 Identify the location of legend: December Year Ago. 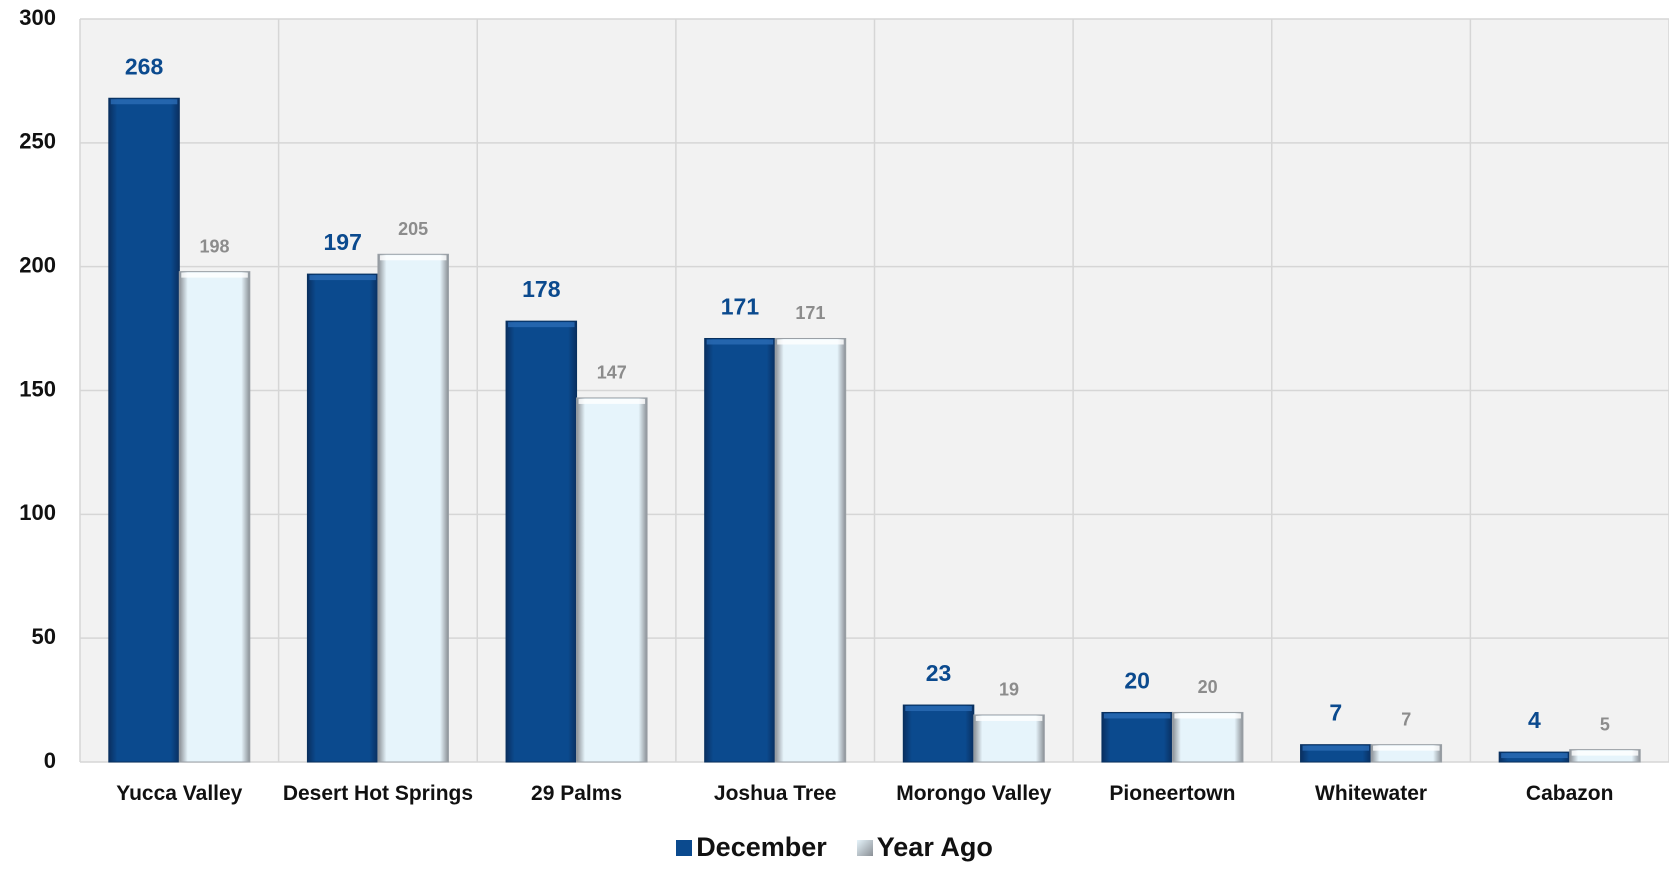
(834, 847).